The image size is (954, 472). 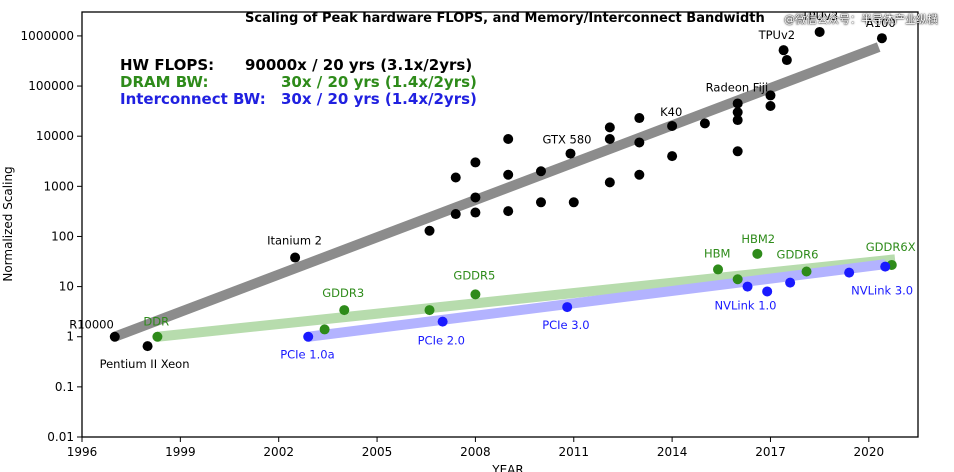 What do you see at coordinates (343, 293) in the screenshot?
I see `point-label-gddr3: GDDR3` at bounding box center [343, 293].